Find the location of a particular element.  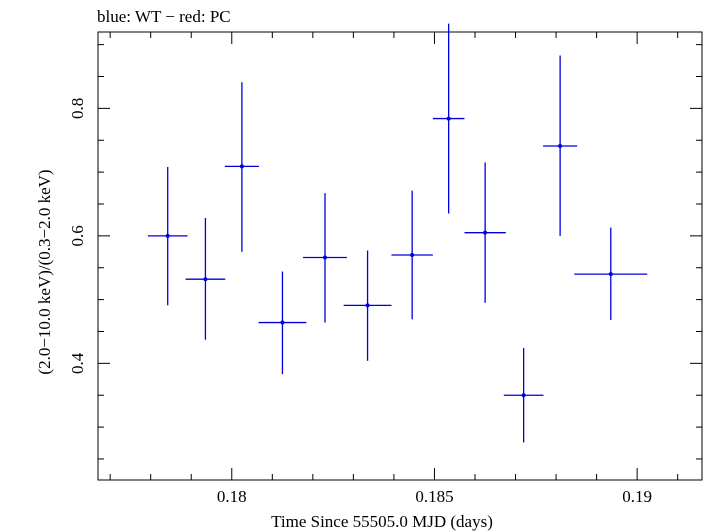

y-tick-label: 0.8 is located at coordinates (77, 108).